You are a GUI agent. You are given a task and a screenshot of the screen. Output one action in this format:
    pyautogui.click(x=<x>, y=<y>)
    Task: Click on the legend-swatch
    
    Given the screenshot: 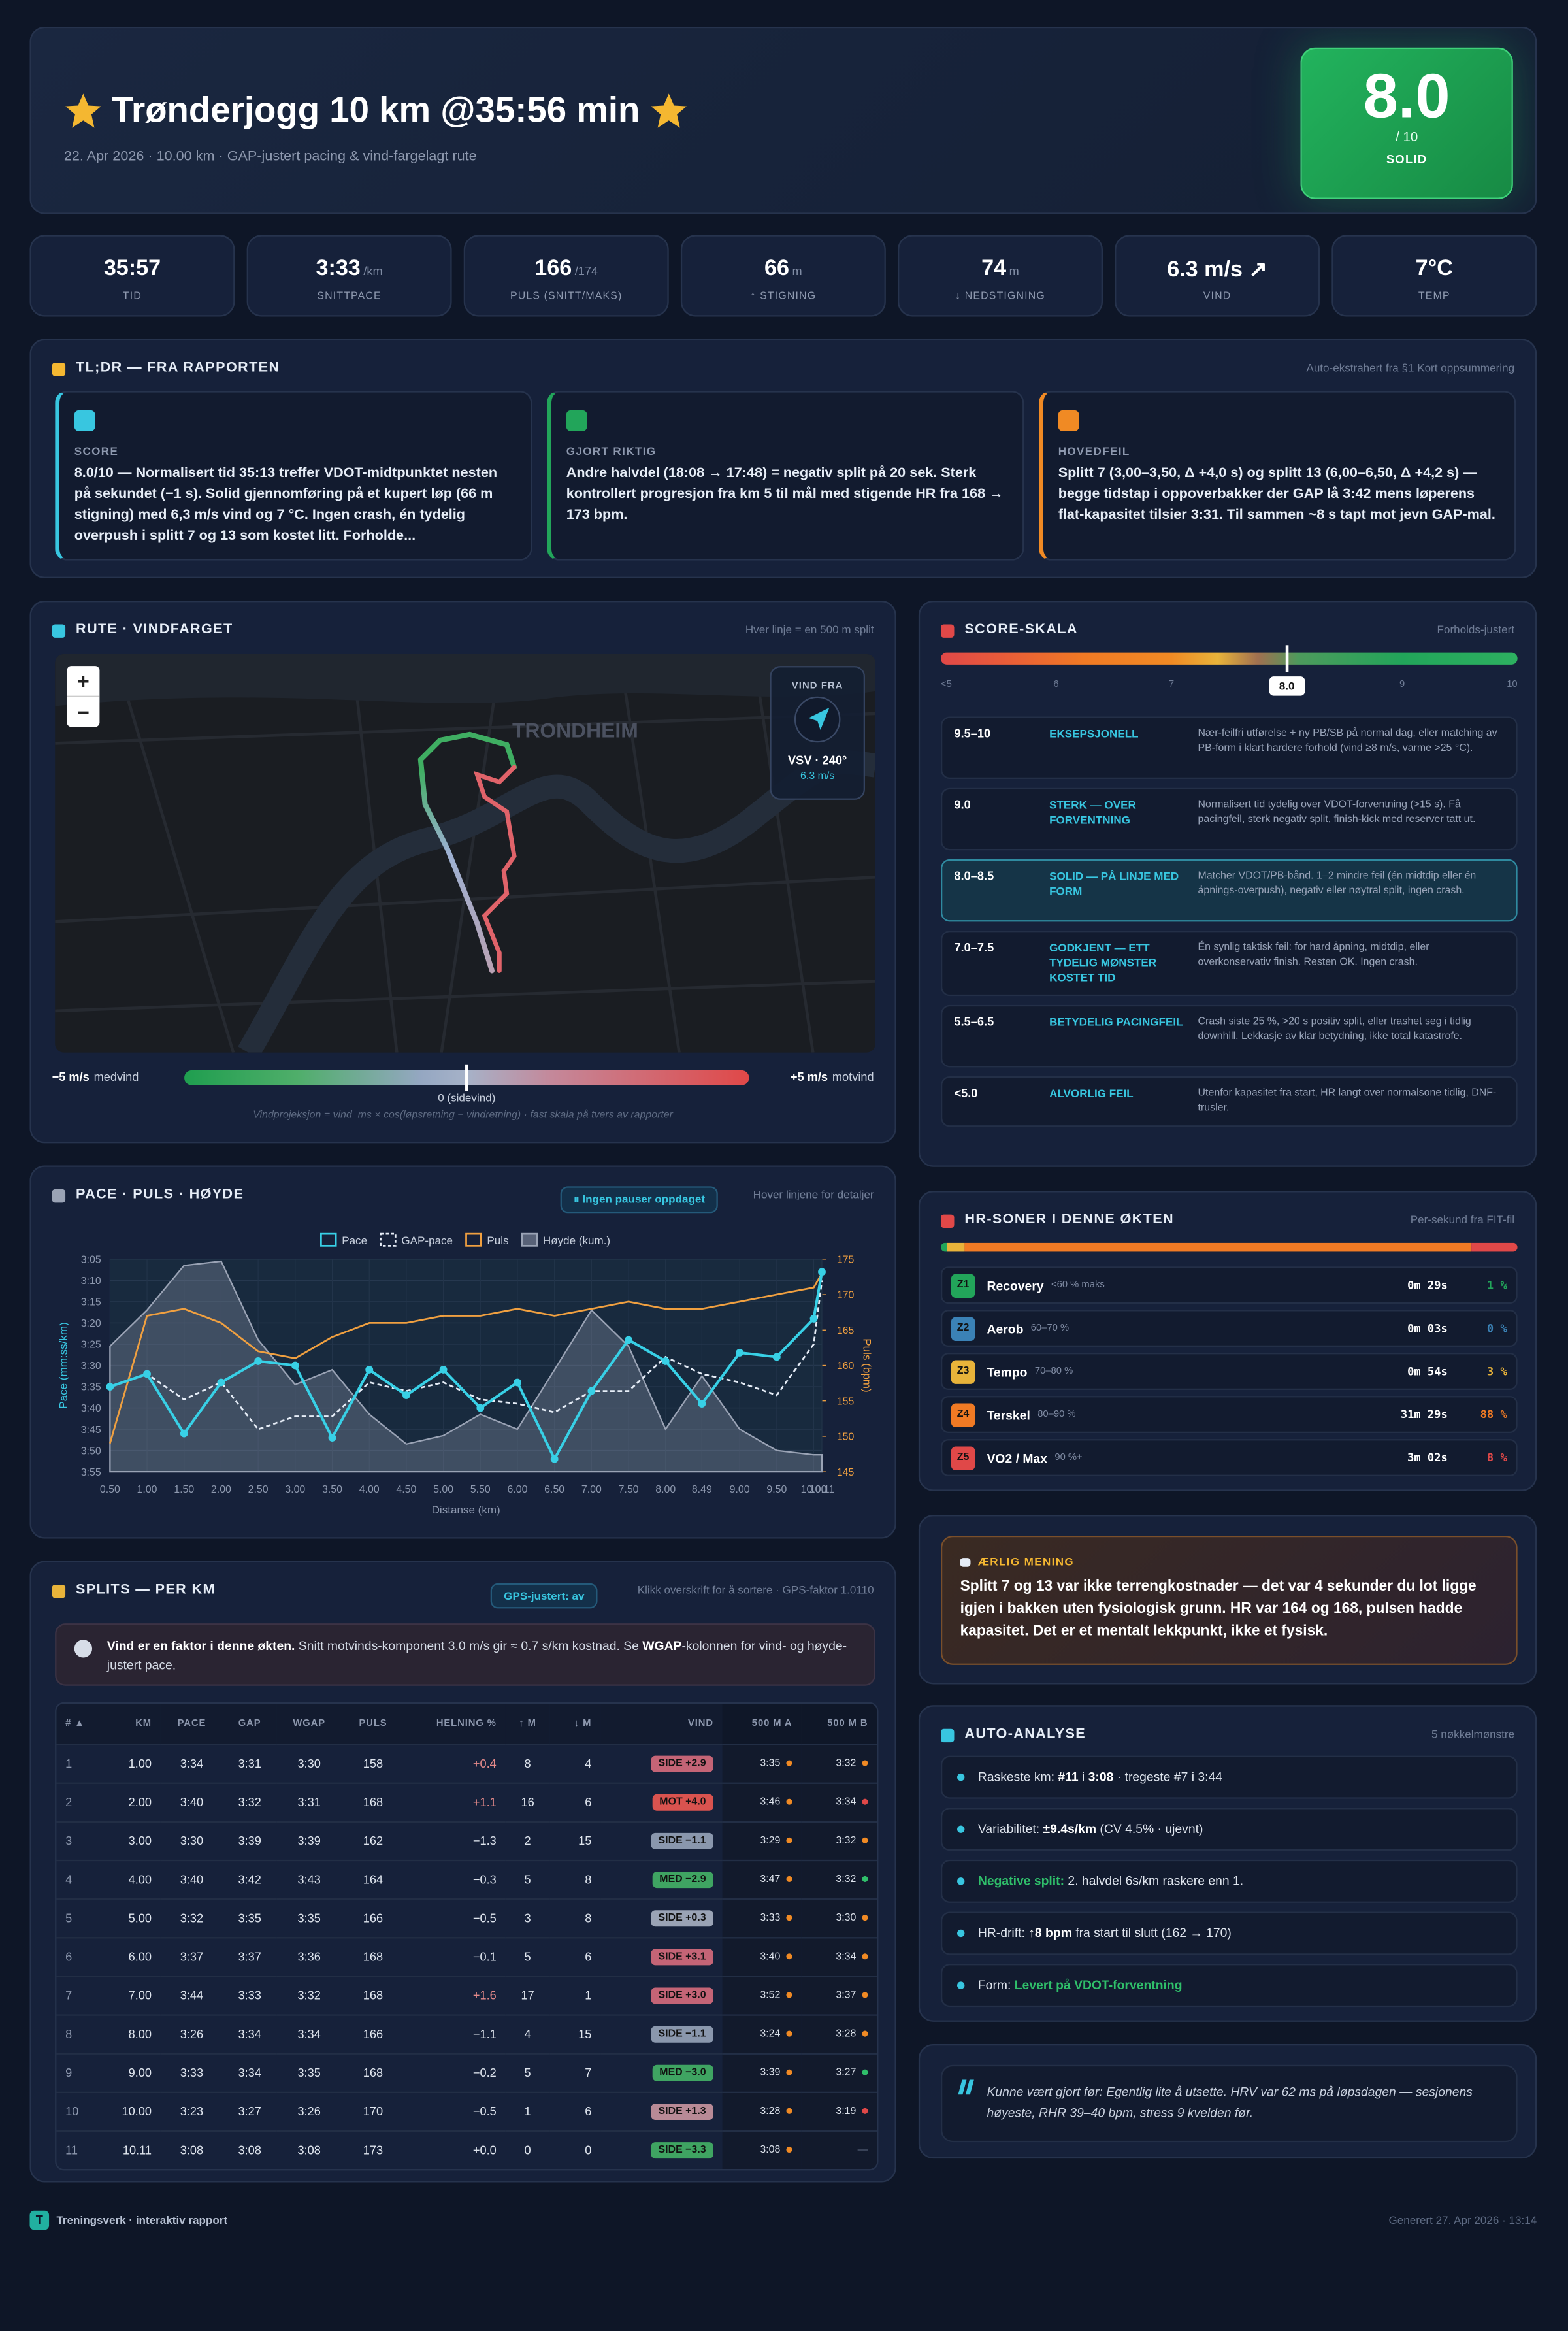 What is the action you would take?
    pyautogui.click(x=388, y=1239)
    